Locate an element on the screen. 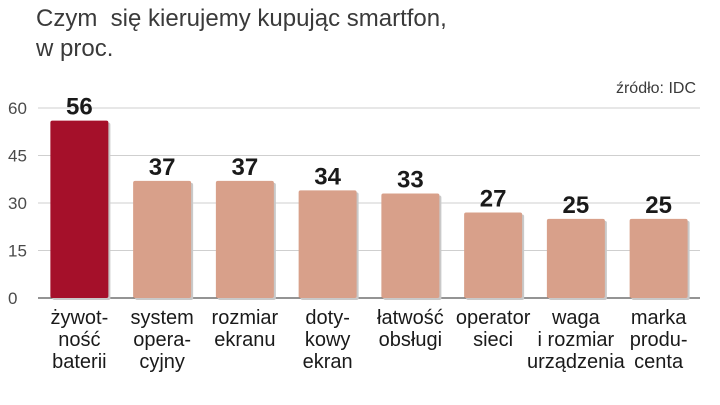  category-label: marka produ-centa is located at coordinates (659, 340).